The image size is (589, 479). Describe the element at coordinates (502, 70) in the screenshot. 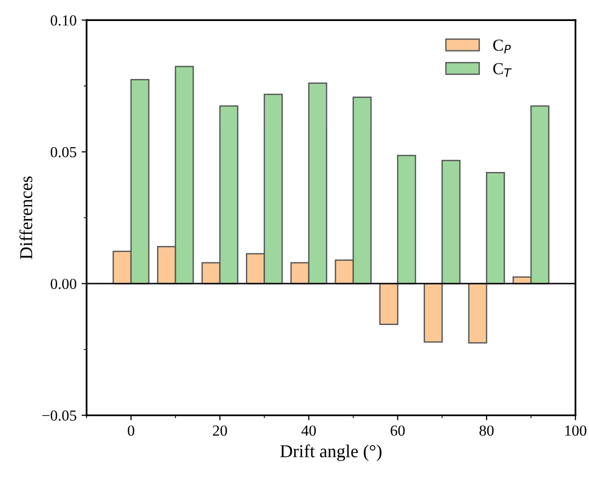

I see `legend-label: C$_{T}$` at that location.